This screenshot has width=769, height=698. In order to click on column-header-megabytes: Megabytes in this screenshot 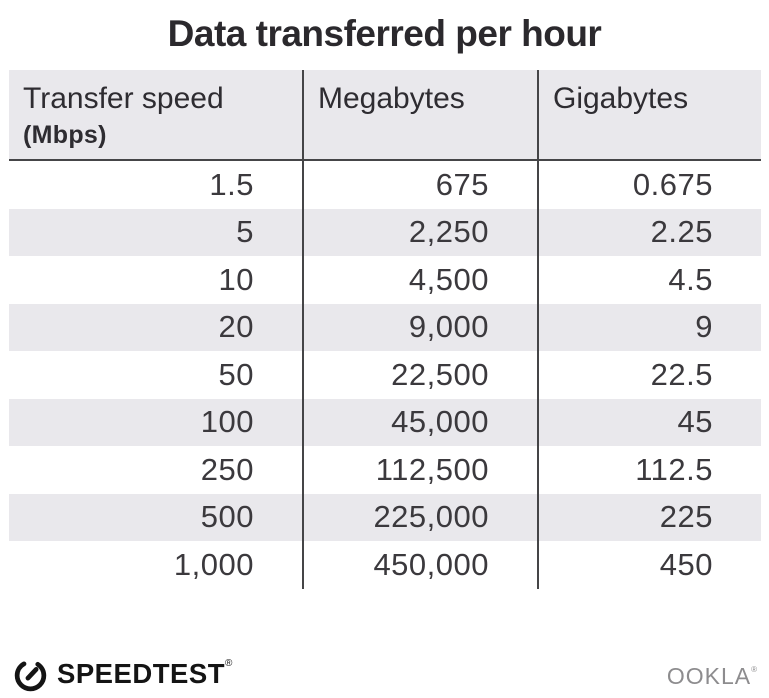, I will do `click(419, 114)`.